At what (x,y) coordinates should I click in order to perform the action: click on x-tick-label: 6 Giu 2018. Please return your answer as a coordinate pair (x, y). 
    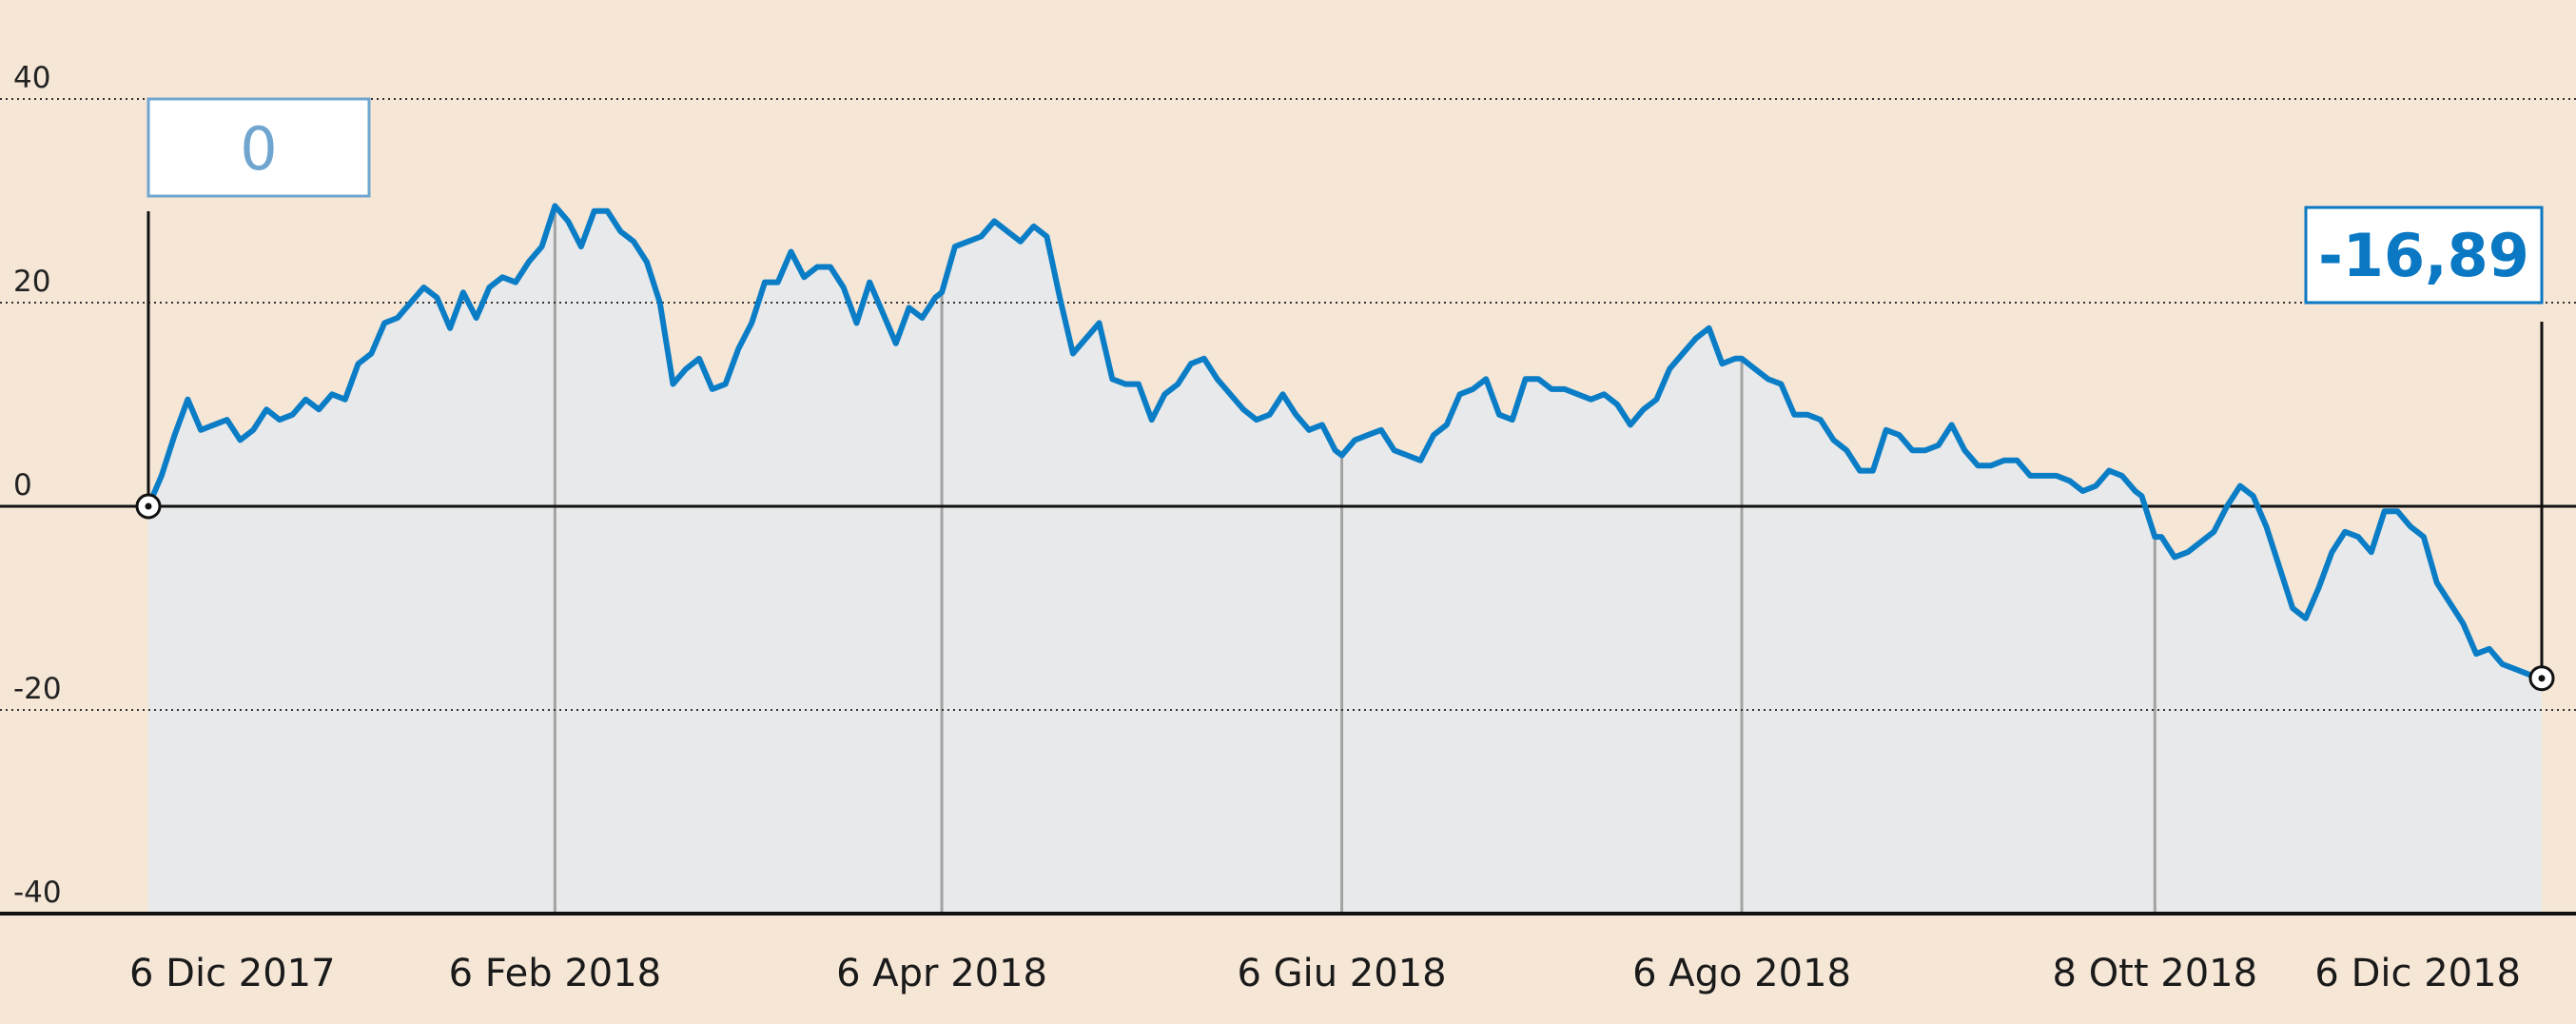
    Looking at the image, I should click on (1342, 973).